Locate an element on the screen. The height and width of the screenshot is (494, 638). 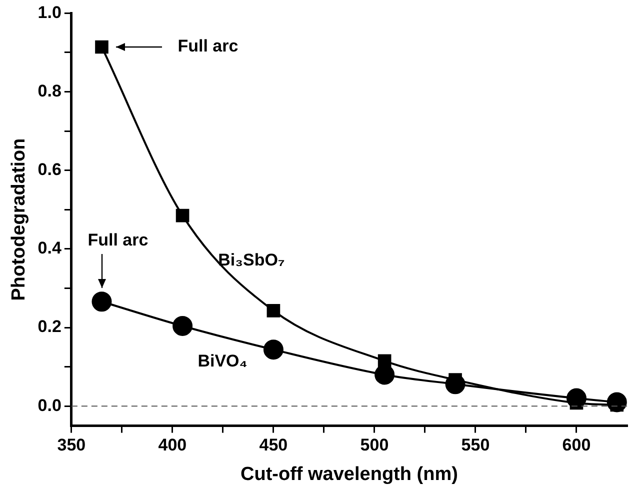
x-axis-title: Cut-off wavelength (nm) is located at coordinates (349, 474).